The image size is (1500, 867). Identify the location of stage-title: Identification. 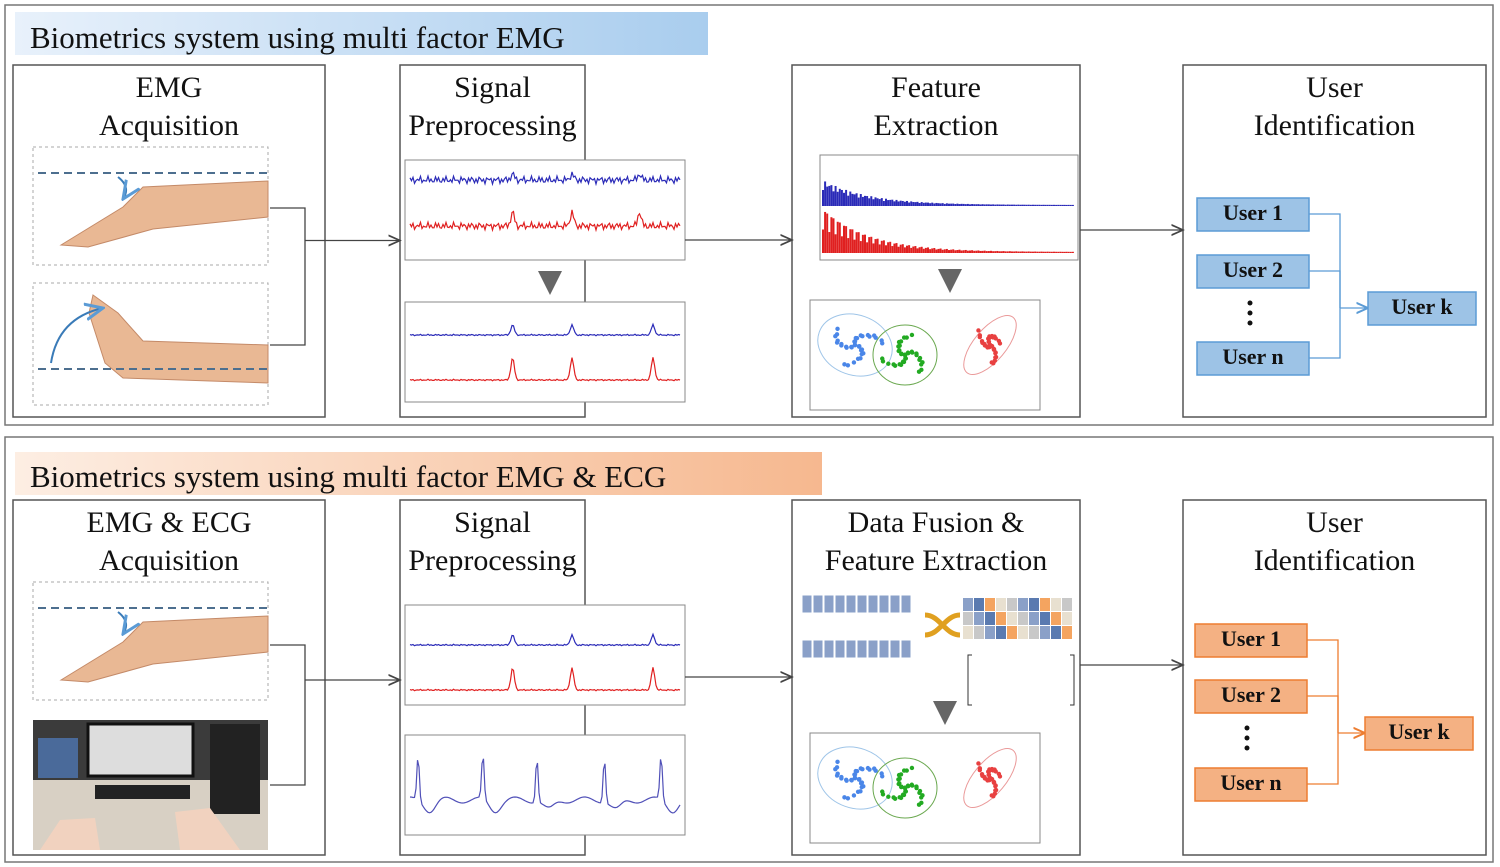
(1335, 125).